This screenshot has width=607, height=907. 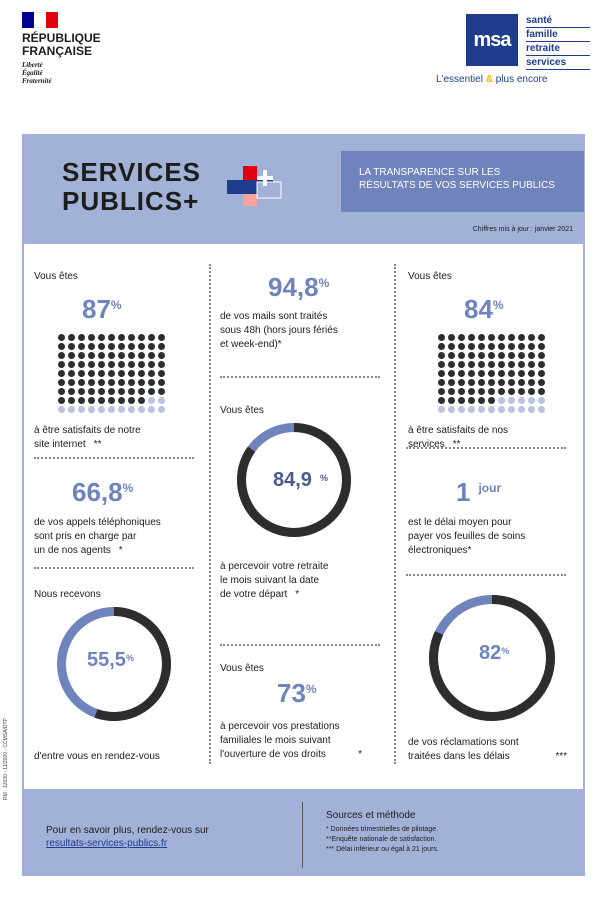 I want to click on services-value: 84%, so click(x=484, y=309).